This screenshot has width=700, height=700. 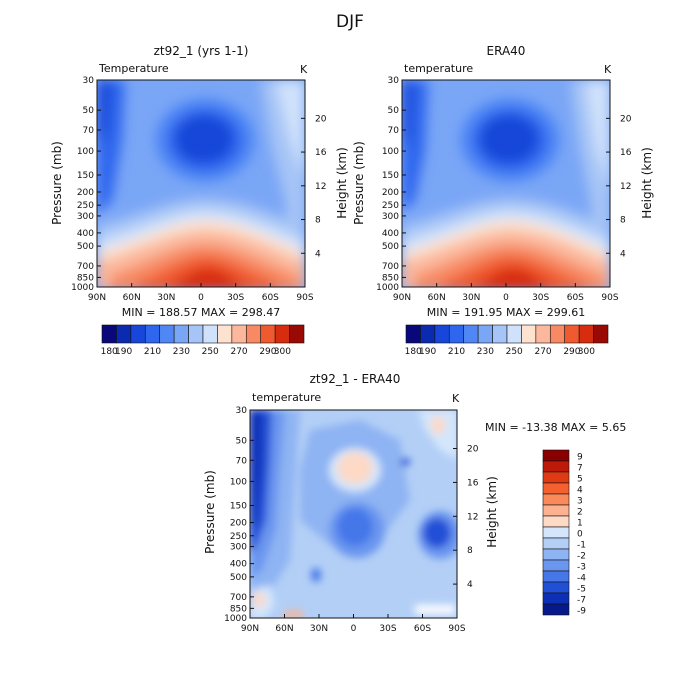 What do you see at coordinates (394, 131) in the screenshot?
I see `y-tick-label: 70` at bounding box center [394, 131].